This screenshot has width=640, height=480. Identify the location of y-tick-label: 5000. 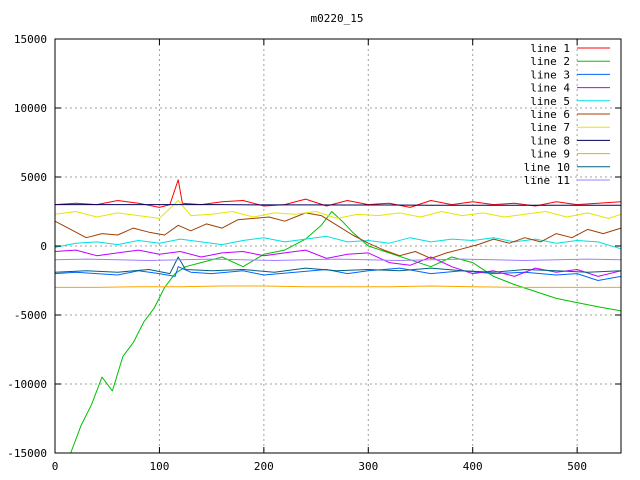
(34, 177).